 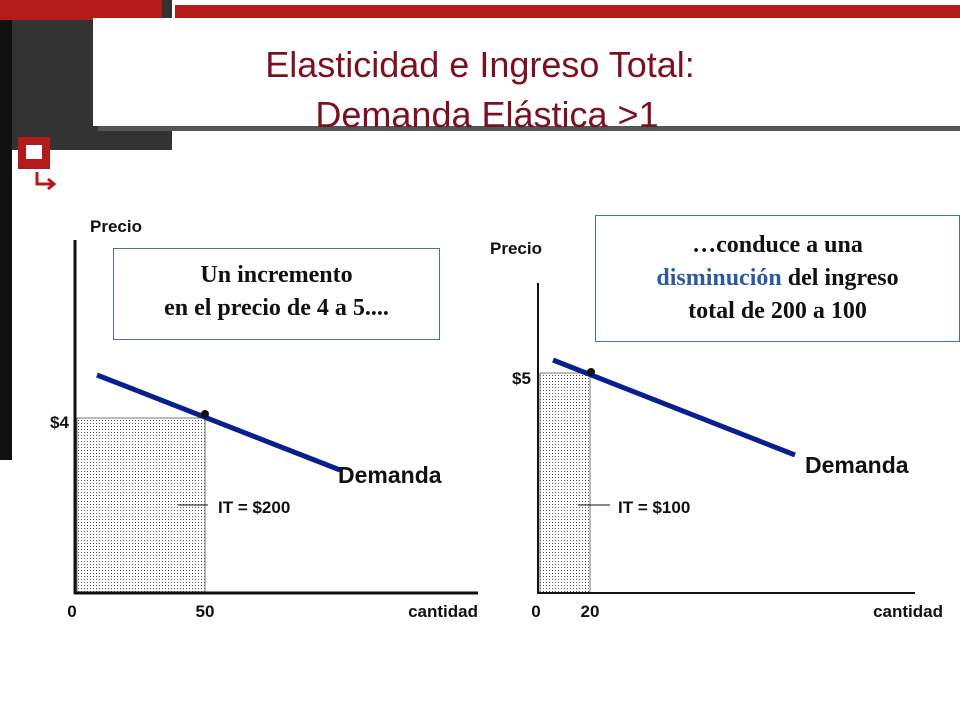 What do you see at coordinates (276, 275) in the screenshot?
I see `note-line: Un incremento` at bounding box center [276, 275].